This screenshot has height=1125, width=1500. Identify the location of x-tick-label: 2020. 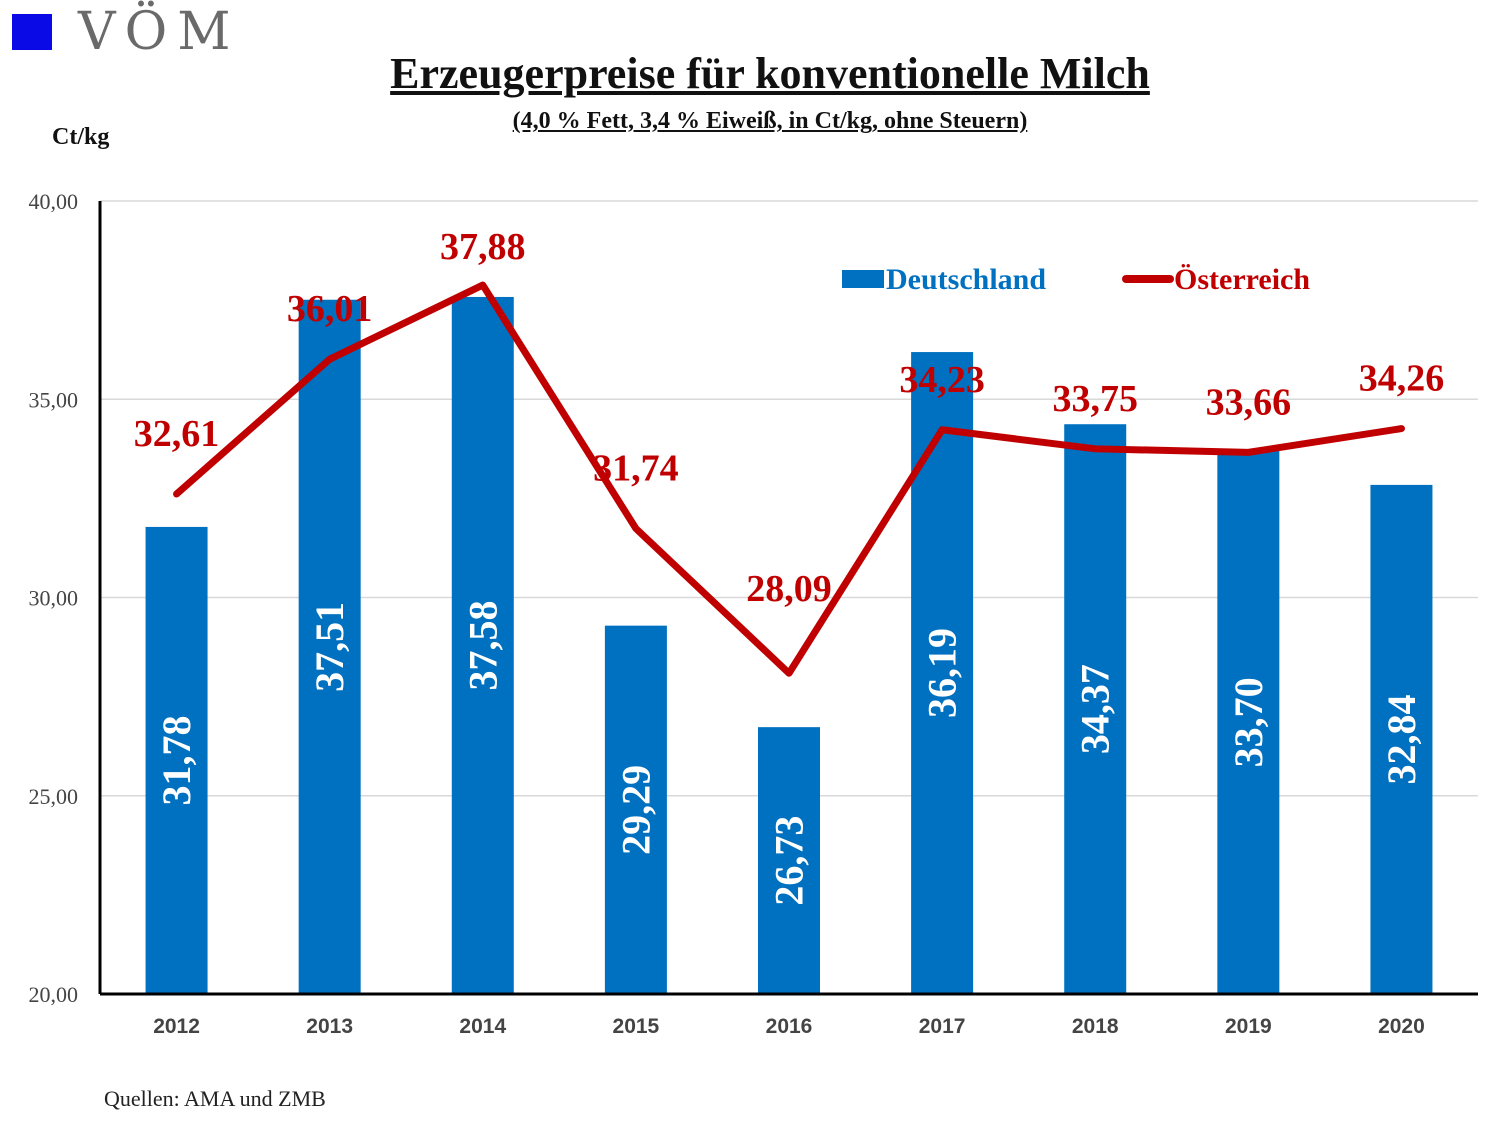
(1401, 1026).